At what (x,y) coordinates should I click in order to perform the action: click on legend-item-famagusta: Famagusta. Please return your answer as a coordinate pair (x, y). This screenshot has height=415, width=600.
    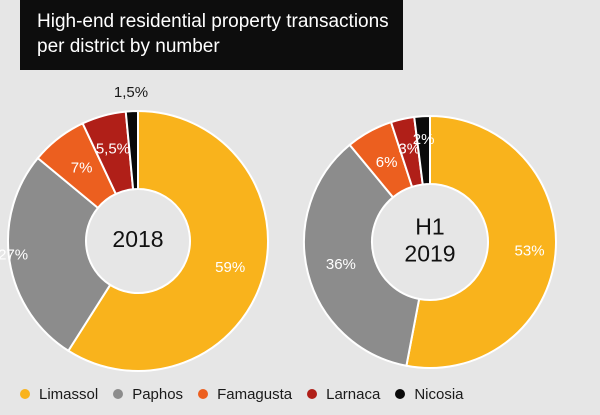
    Looking at the image, I should click on (245, 394).